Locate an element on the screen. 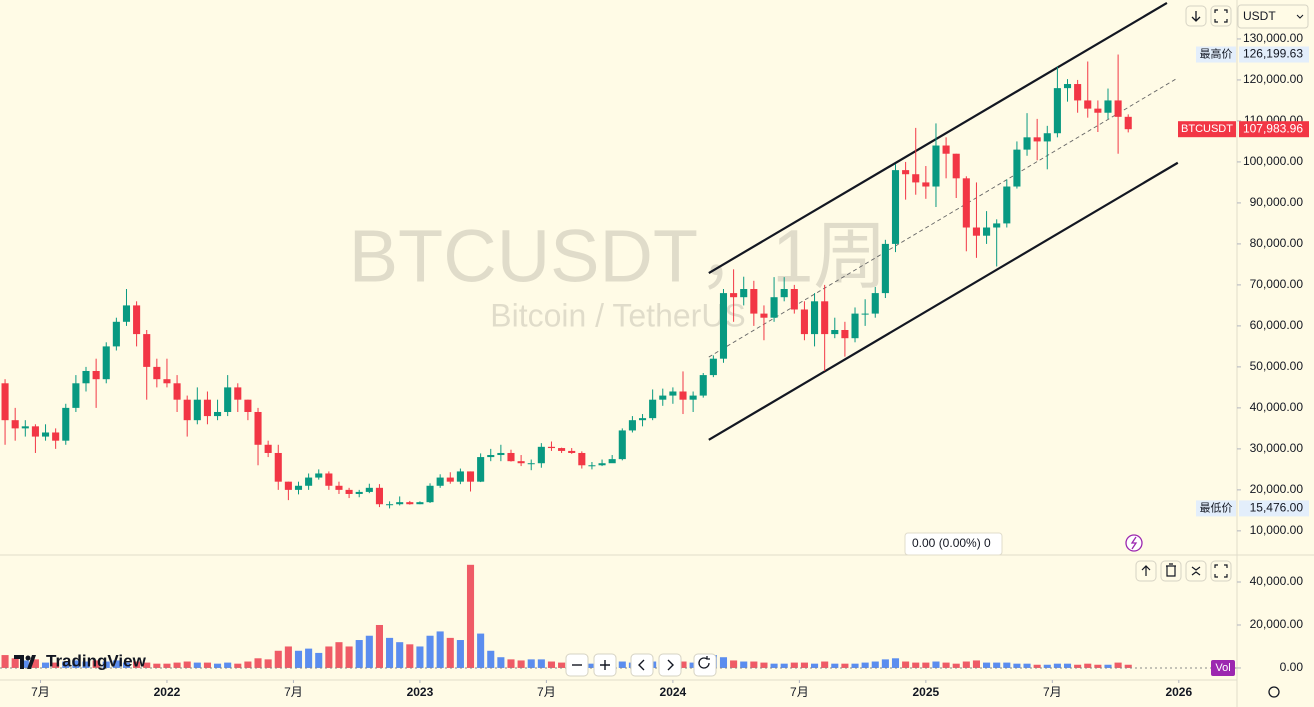 The image size is (1314, 707). scroll-left-button is located at coordinates (642, 665).